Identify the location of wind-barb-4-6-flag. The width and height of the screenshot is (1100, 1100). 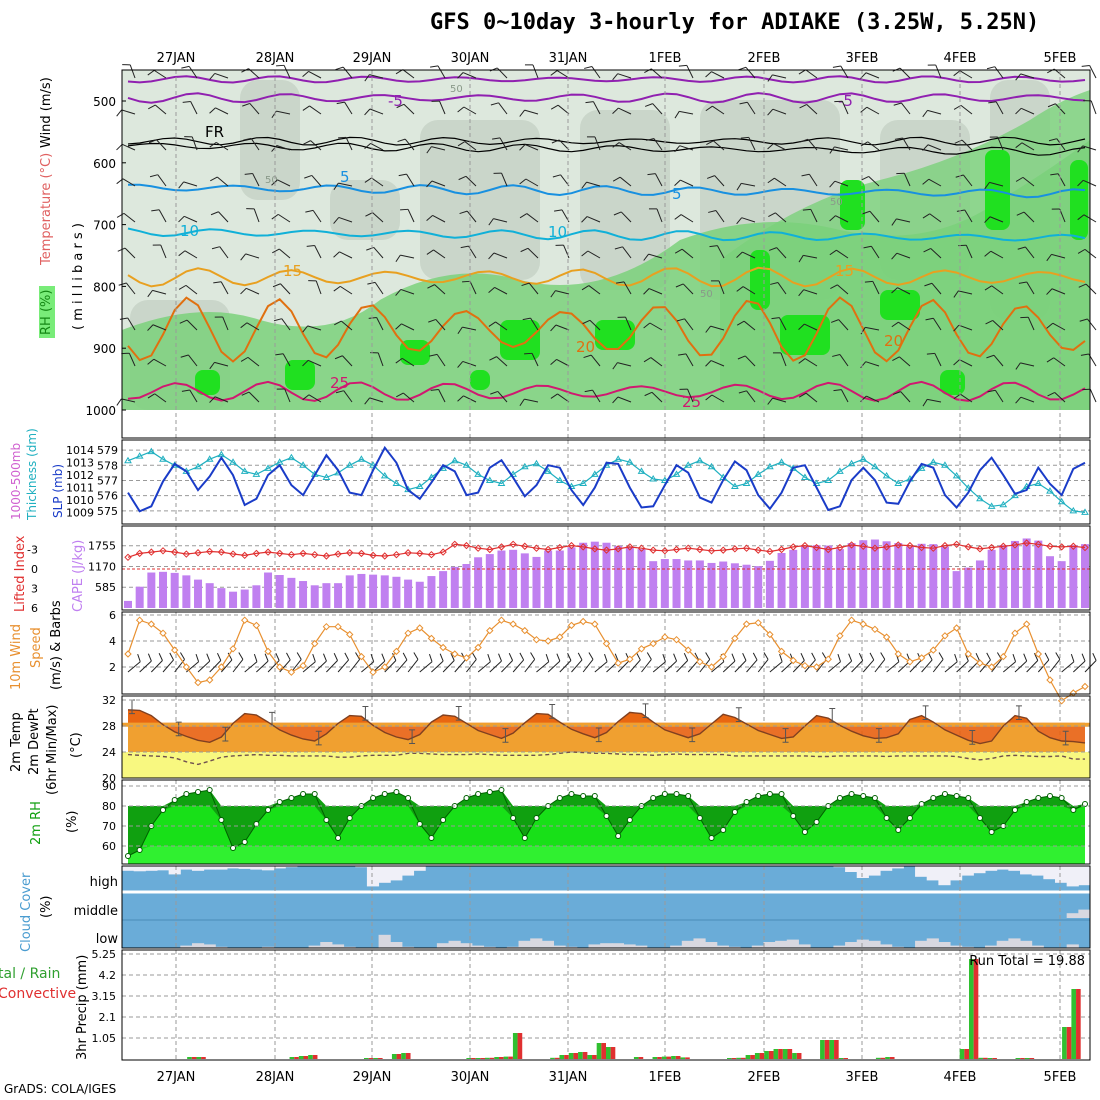
(309, 211).